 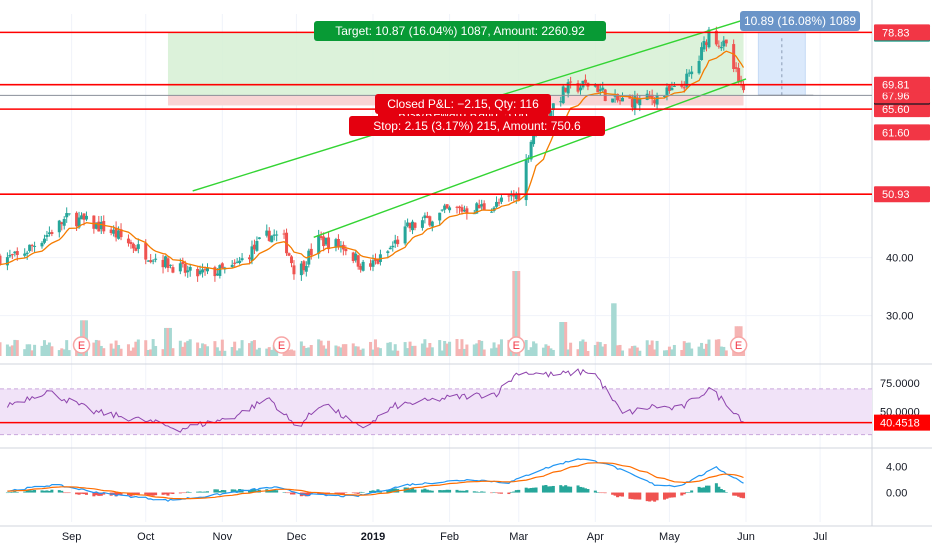 What do you see at coordinates (746, 537) in the screenshot?
I see `time-axis-label: Jun` at bounding box center [746, 537].